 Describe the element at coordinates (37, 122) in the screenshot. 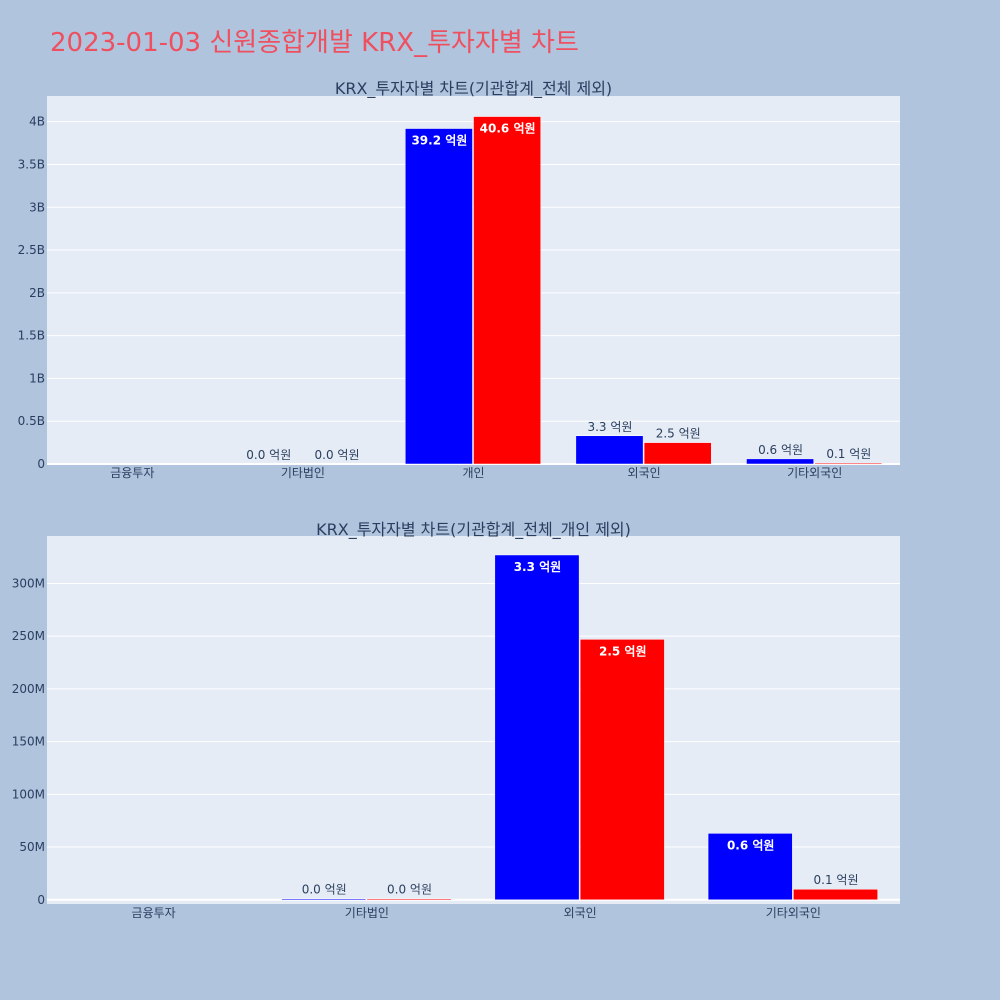

I see `y-tick-label: 4B` at that location.